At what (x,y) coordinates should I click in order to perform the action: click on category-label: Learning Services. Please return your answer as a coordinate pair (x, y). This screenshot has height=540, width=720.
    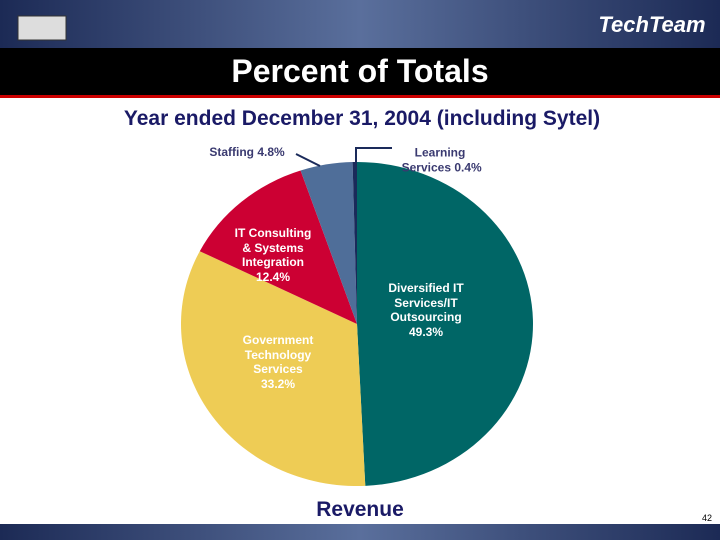
    Looking at the image, I should click on (433, 160).